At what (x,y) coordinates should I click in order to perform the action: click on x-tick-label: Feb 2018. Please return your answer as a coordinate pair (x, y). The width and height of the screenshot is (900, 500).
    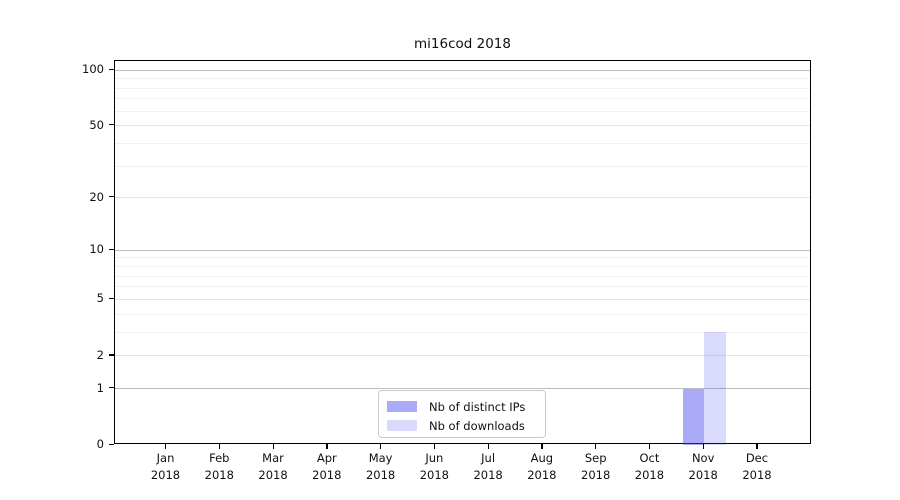
    Looking at the image, I should click on (219, 466).